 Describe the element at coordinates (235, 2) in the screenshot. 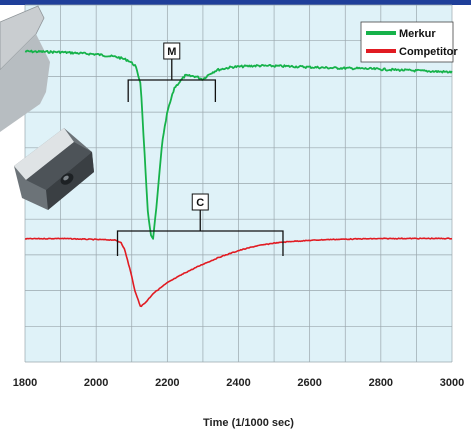

I see `header-bar` at that location.